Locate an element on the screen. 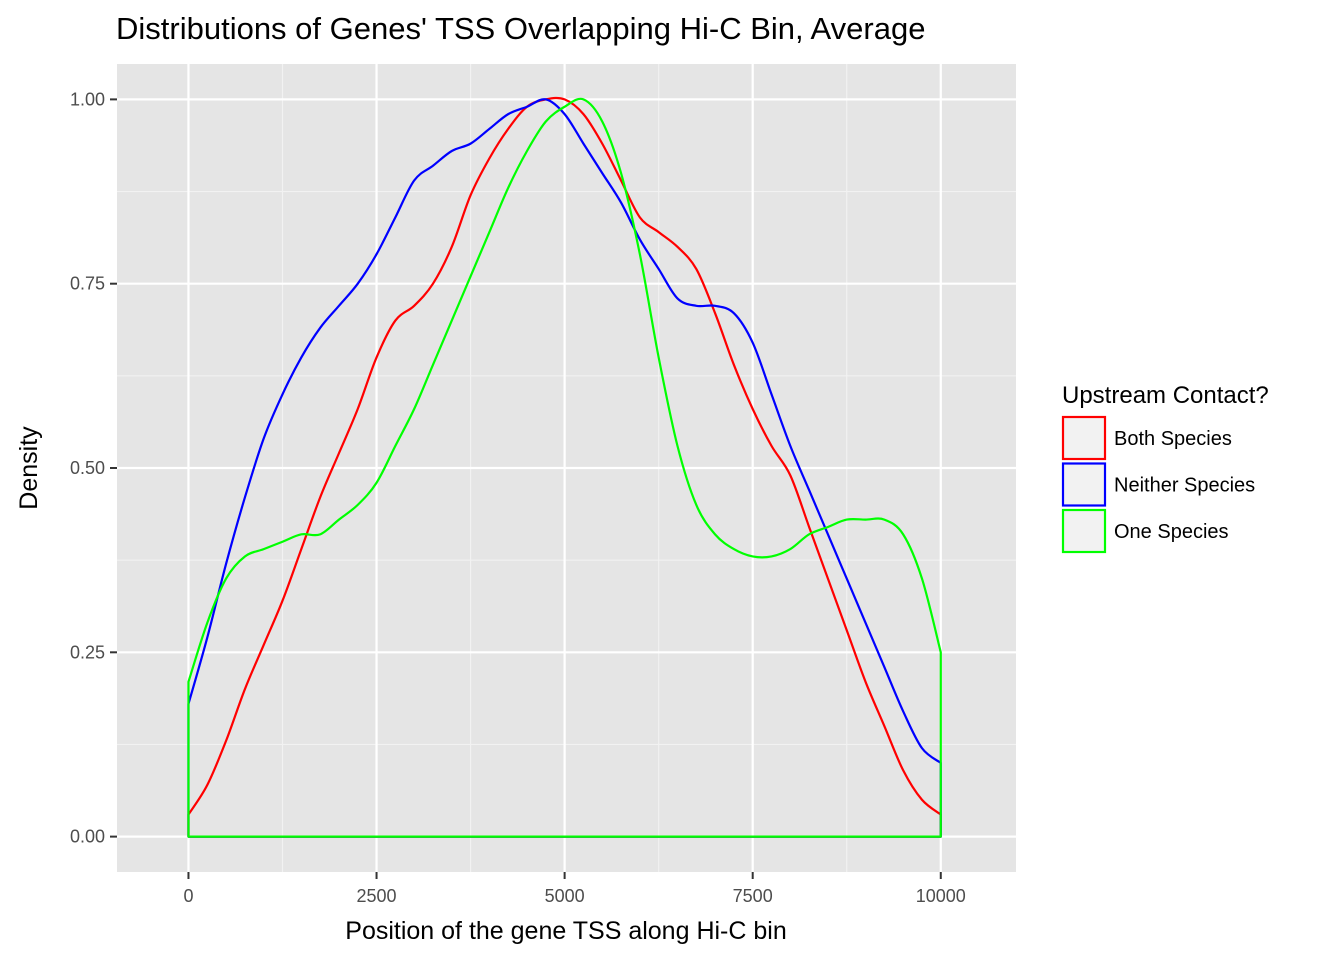  legend-label-one-species: One Species is located at coordinates (1171, 532).